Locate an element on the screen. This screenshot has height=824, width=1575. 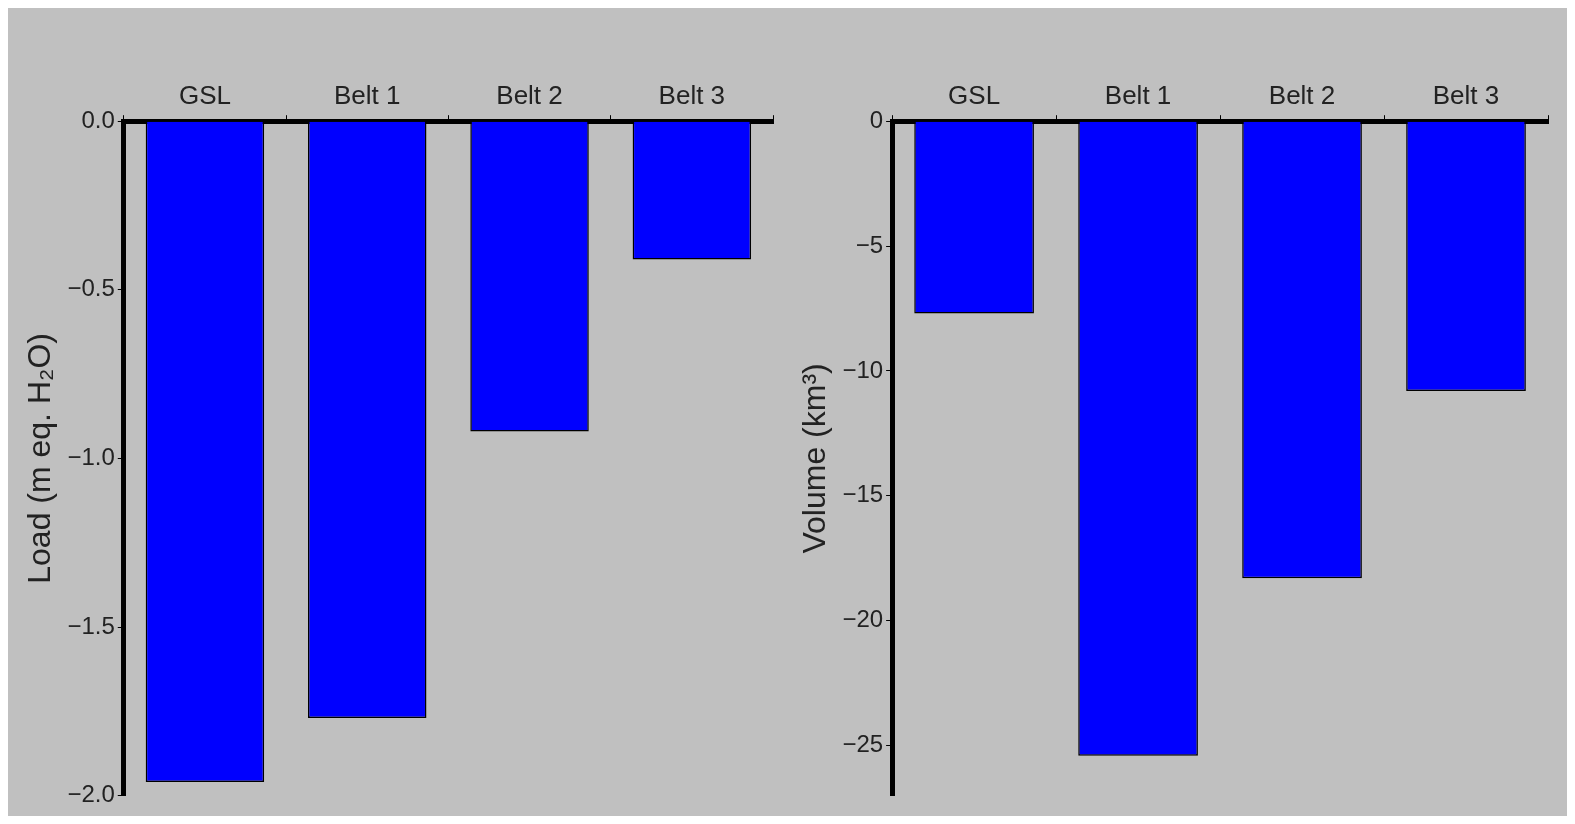
y-tick-label: −2.0 is located at coordinates (91, 794).